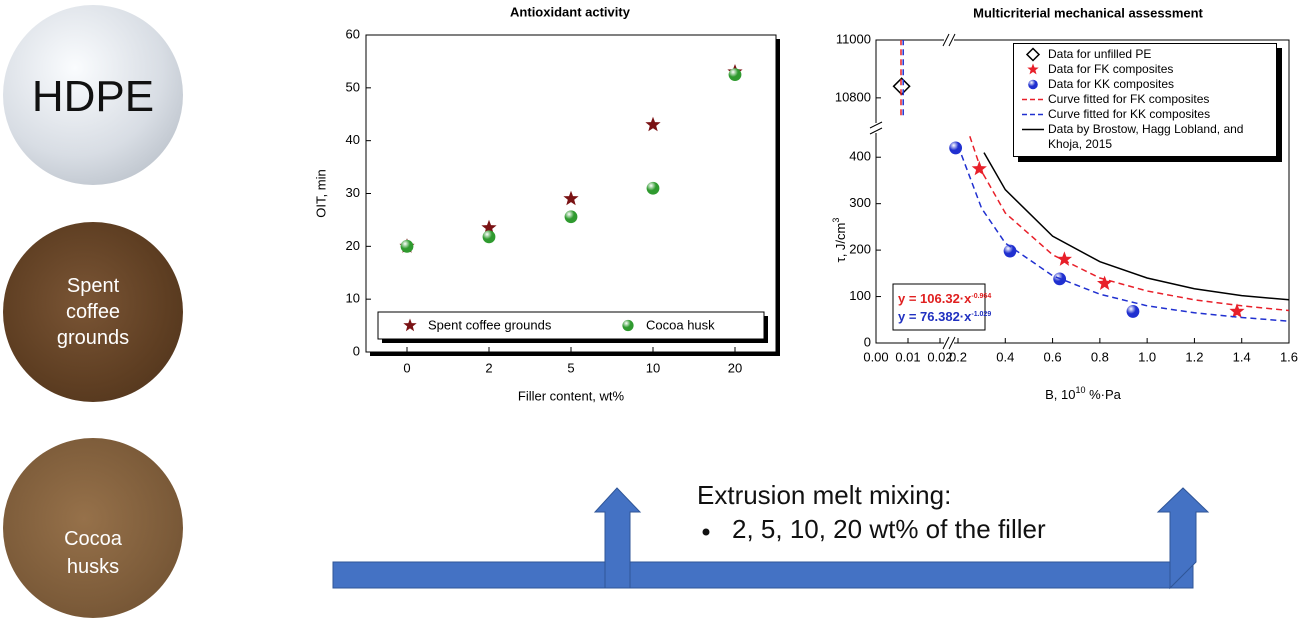 This screenshot has height=619, width=1309. What do you see at coordinates (1033, 54) in the screenshot?
I see `diamond-marker` at bounding box center [1033, 54].